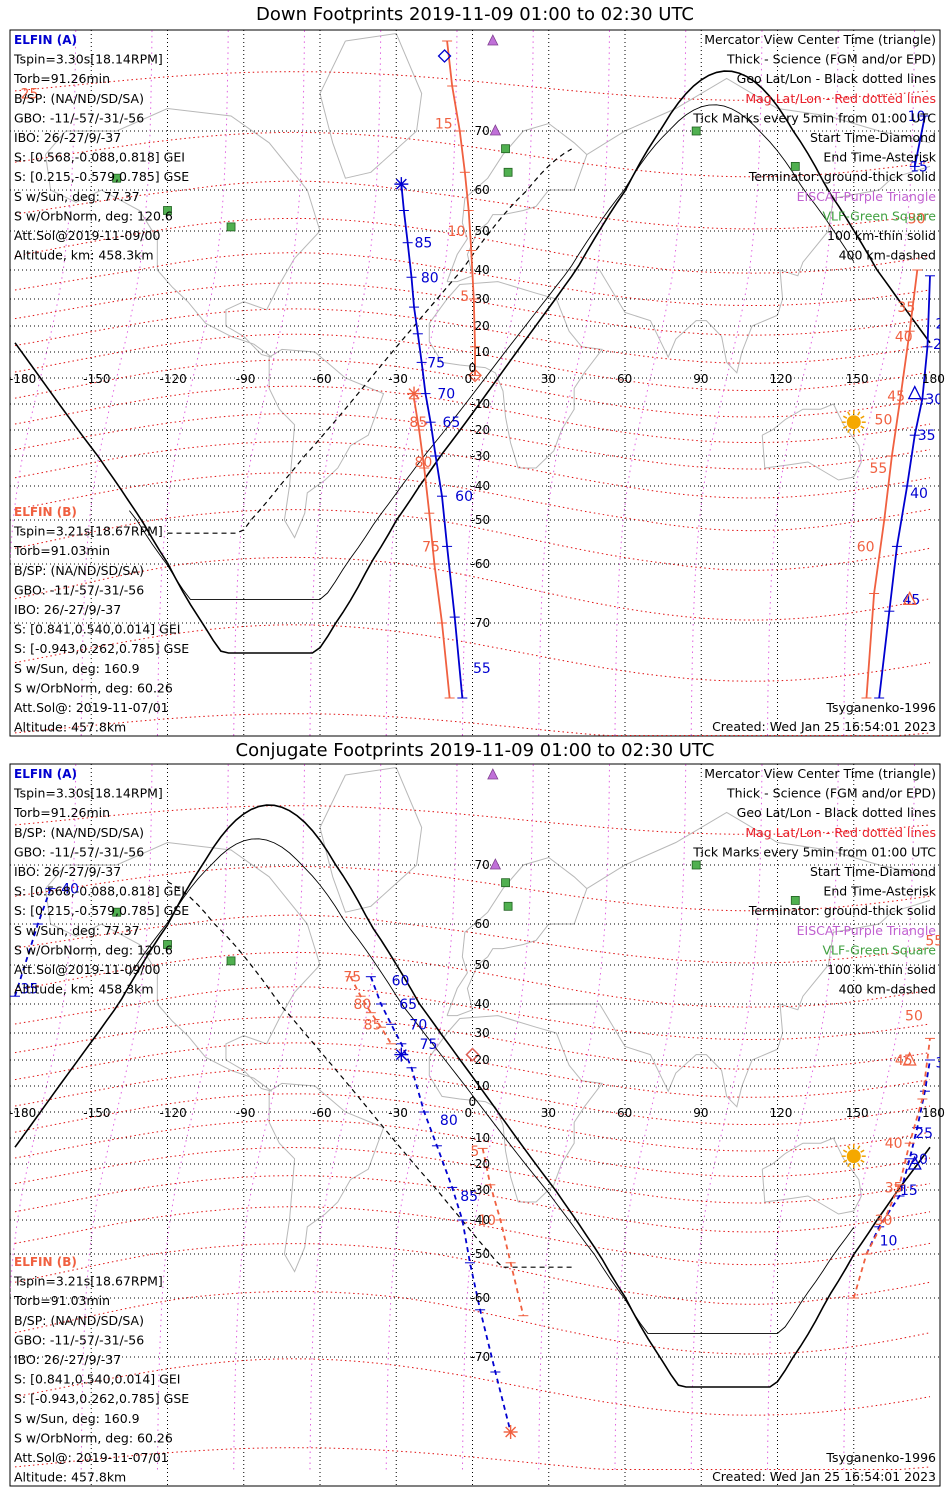 The image size is (950, 1500). I want to click on elfin-b-header: ELFIN (B), so click(45, 512).